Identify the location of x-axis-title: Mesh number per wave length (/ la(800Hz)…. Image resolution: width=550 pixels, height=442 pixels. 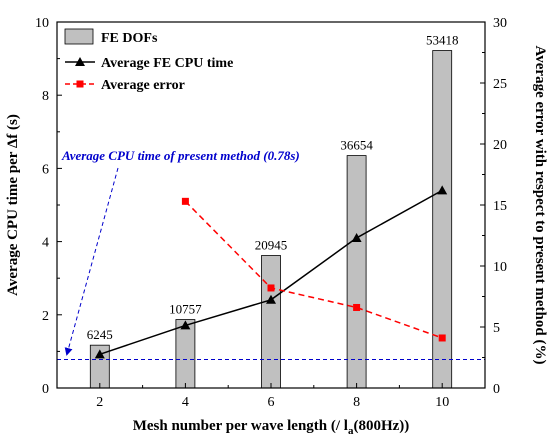
(271, 427).